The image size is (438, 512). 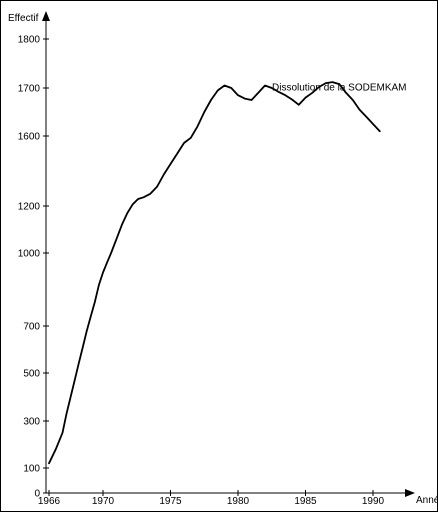 I want to click on x-ticks: 1966 1970 1975 1980 1985 1990, so click(x=211, y=498).